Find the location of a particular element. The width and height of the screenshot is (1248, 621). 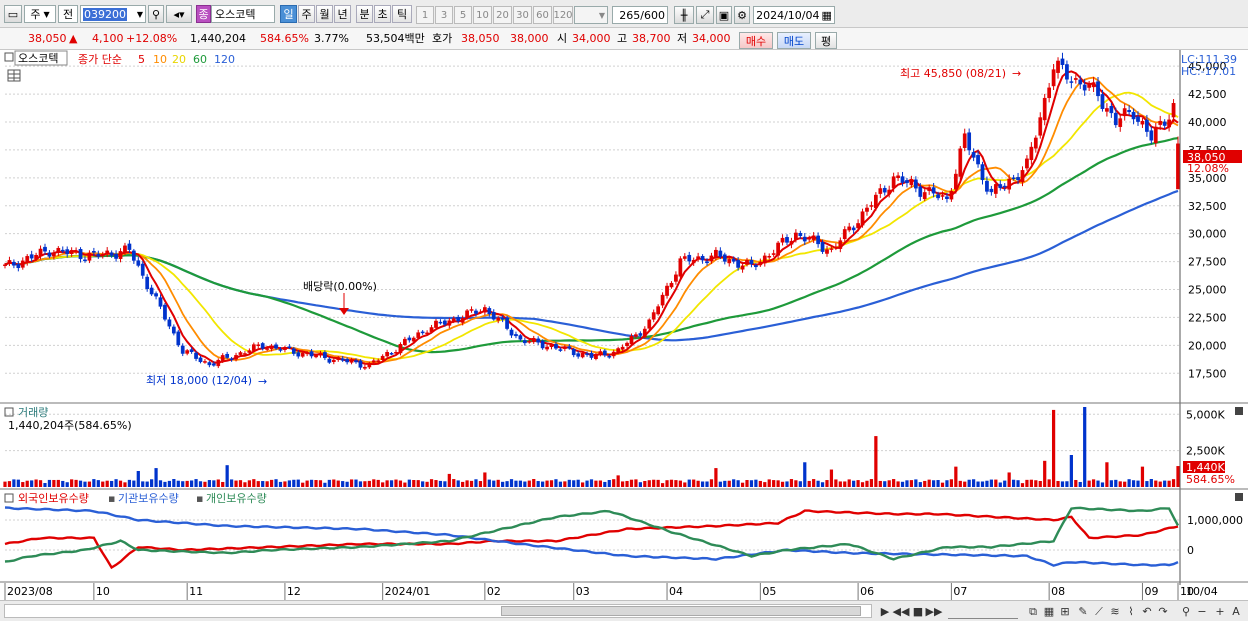

low-annotation: 최저 18,000 (12/04) is located at coordinates (199, 380).